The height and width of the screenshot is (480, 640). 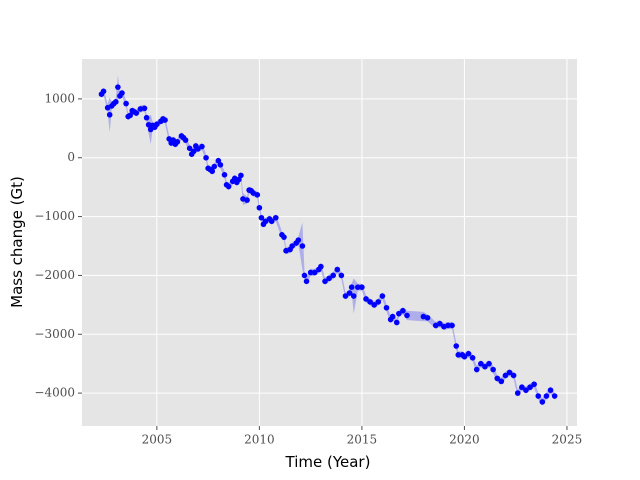 What do you see at coordinates (54, 216) in the screenshot?
I see `y-tick-label: −1000` at bounding box center [54, 216].